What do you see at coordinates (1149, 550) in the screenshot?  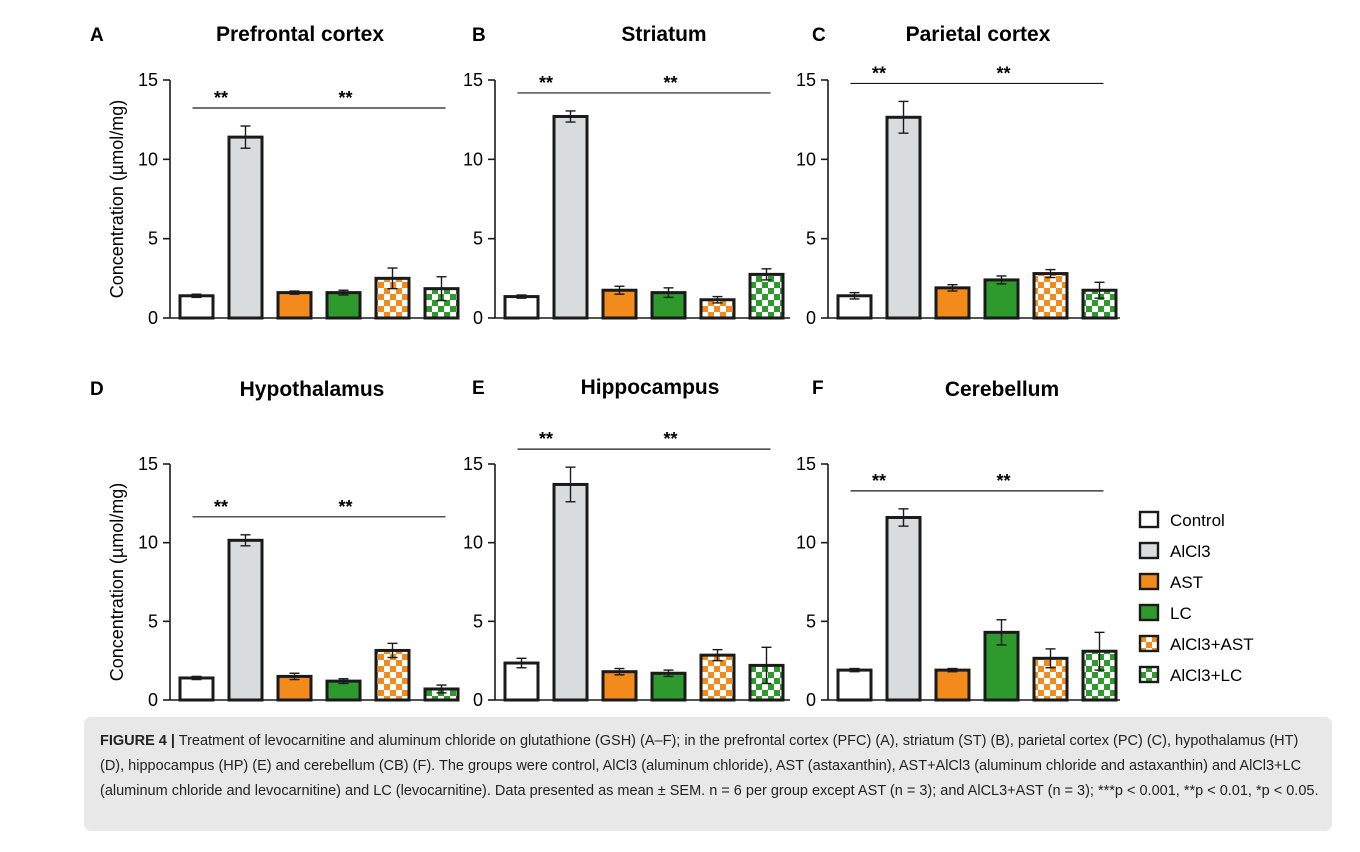 I see `legend-swatch-grey` at bounding box center [1149, 550].